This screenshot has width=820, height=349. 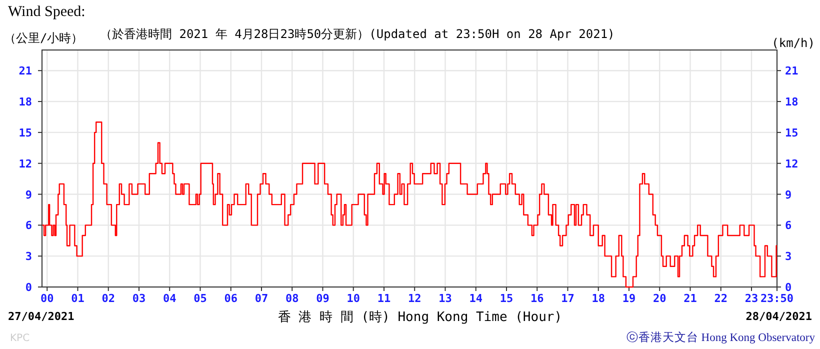 What do you see at coordinates (108, 298) in the screenshot?
I see `x-tick-label: 02` at bounding box center [108, 298].